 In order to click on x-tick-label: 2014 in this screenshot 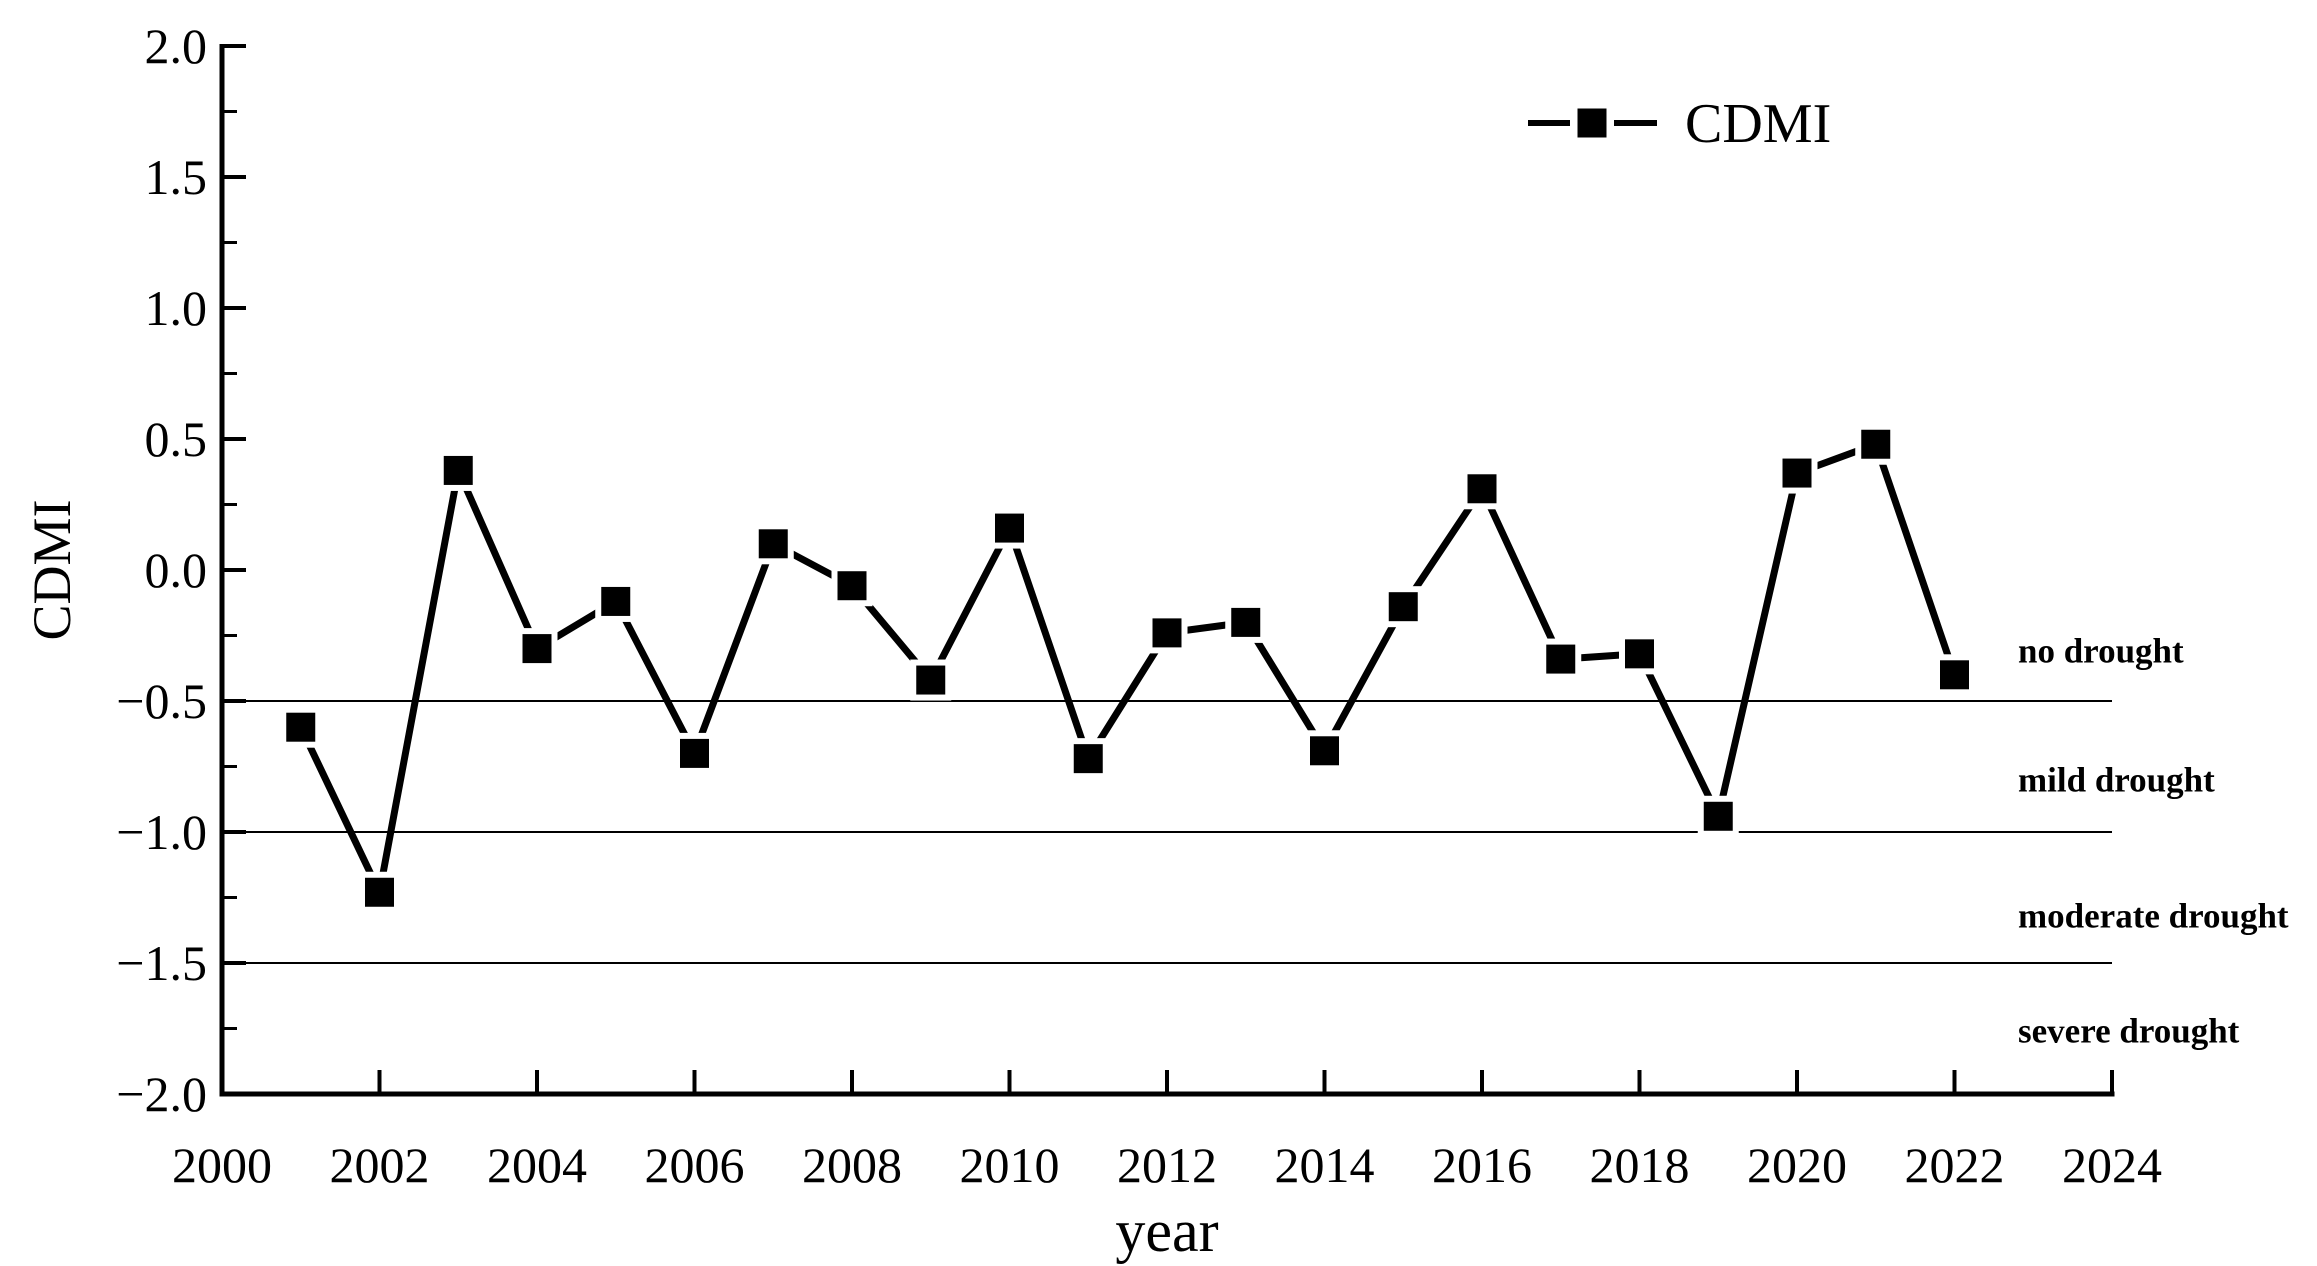, I will do `click(1324, 1165)`.